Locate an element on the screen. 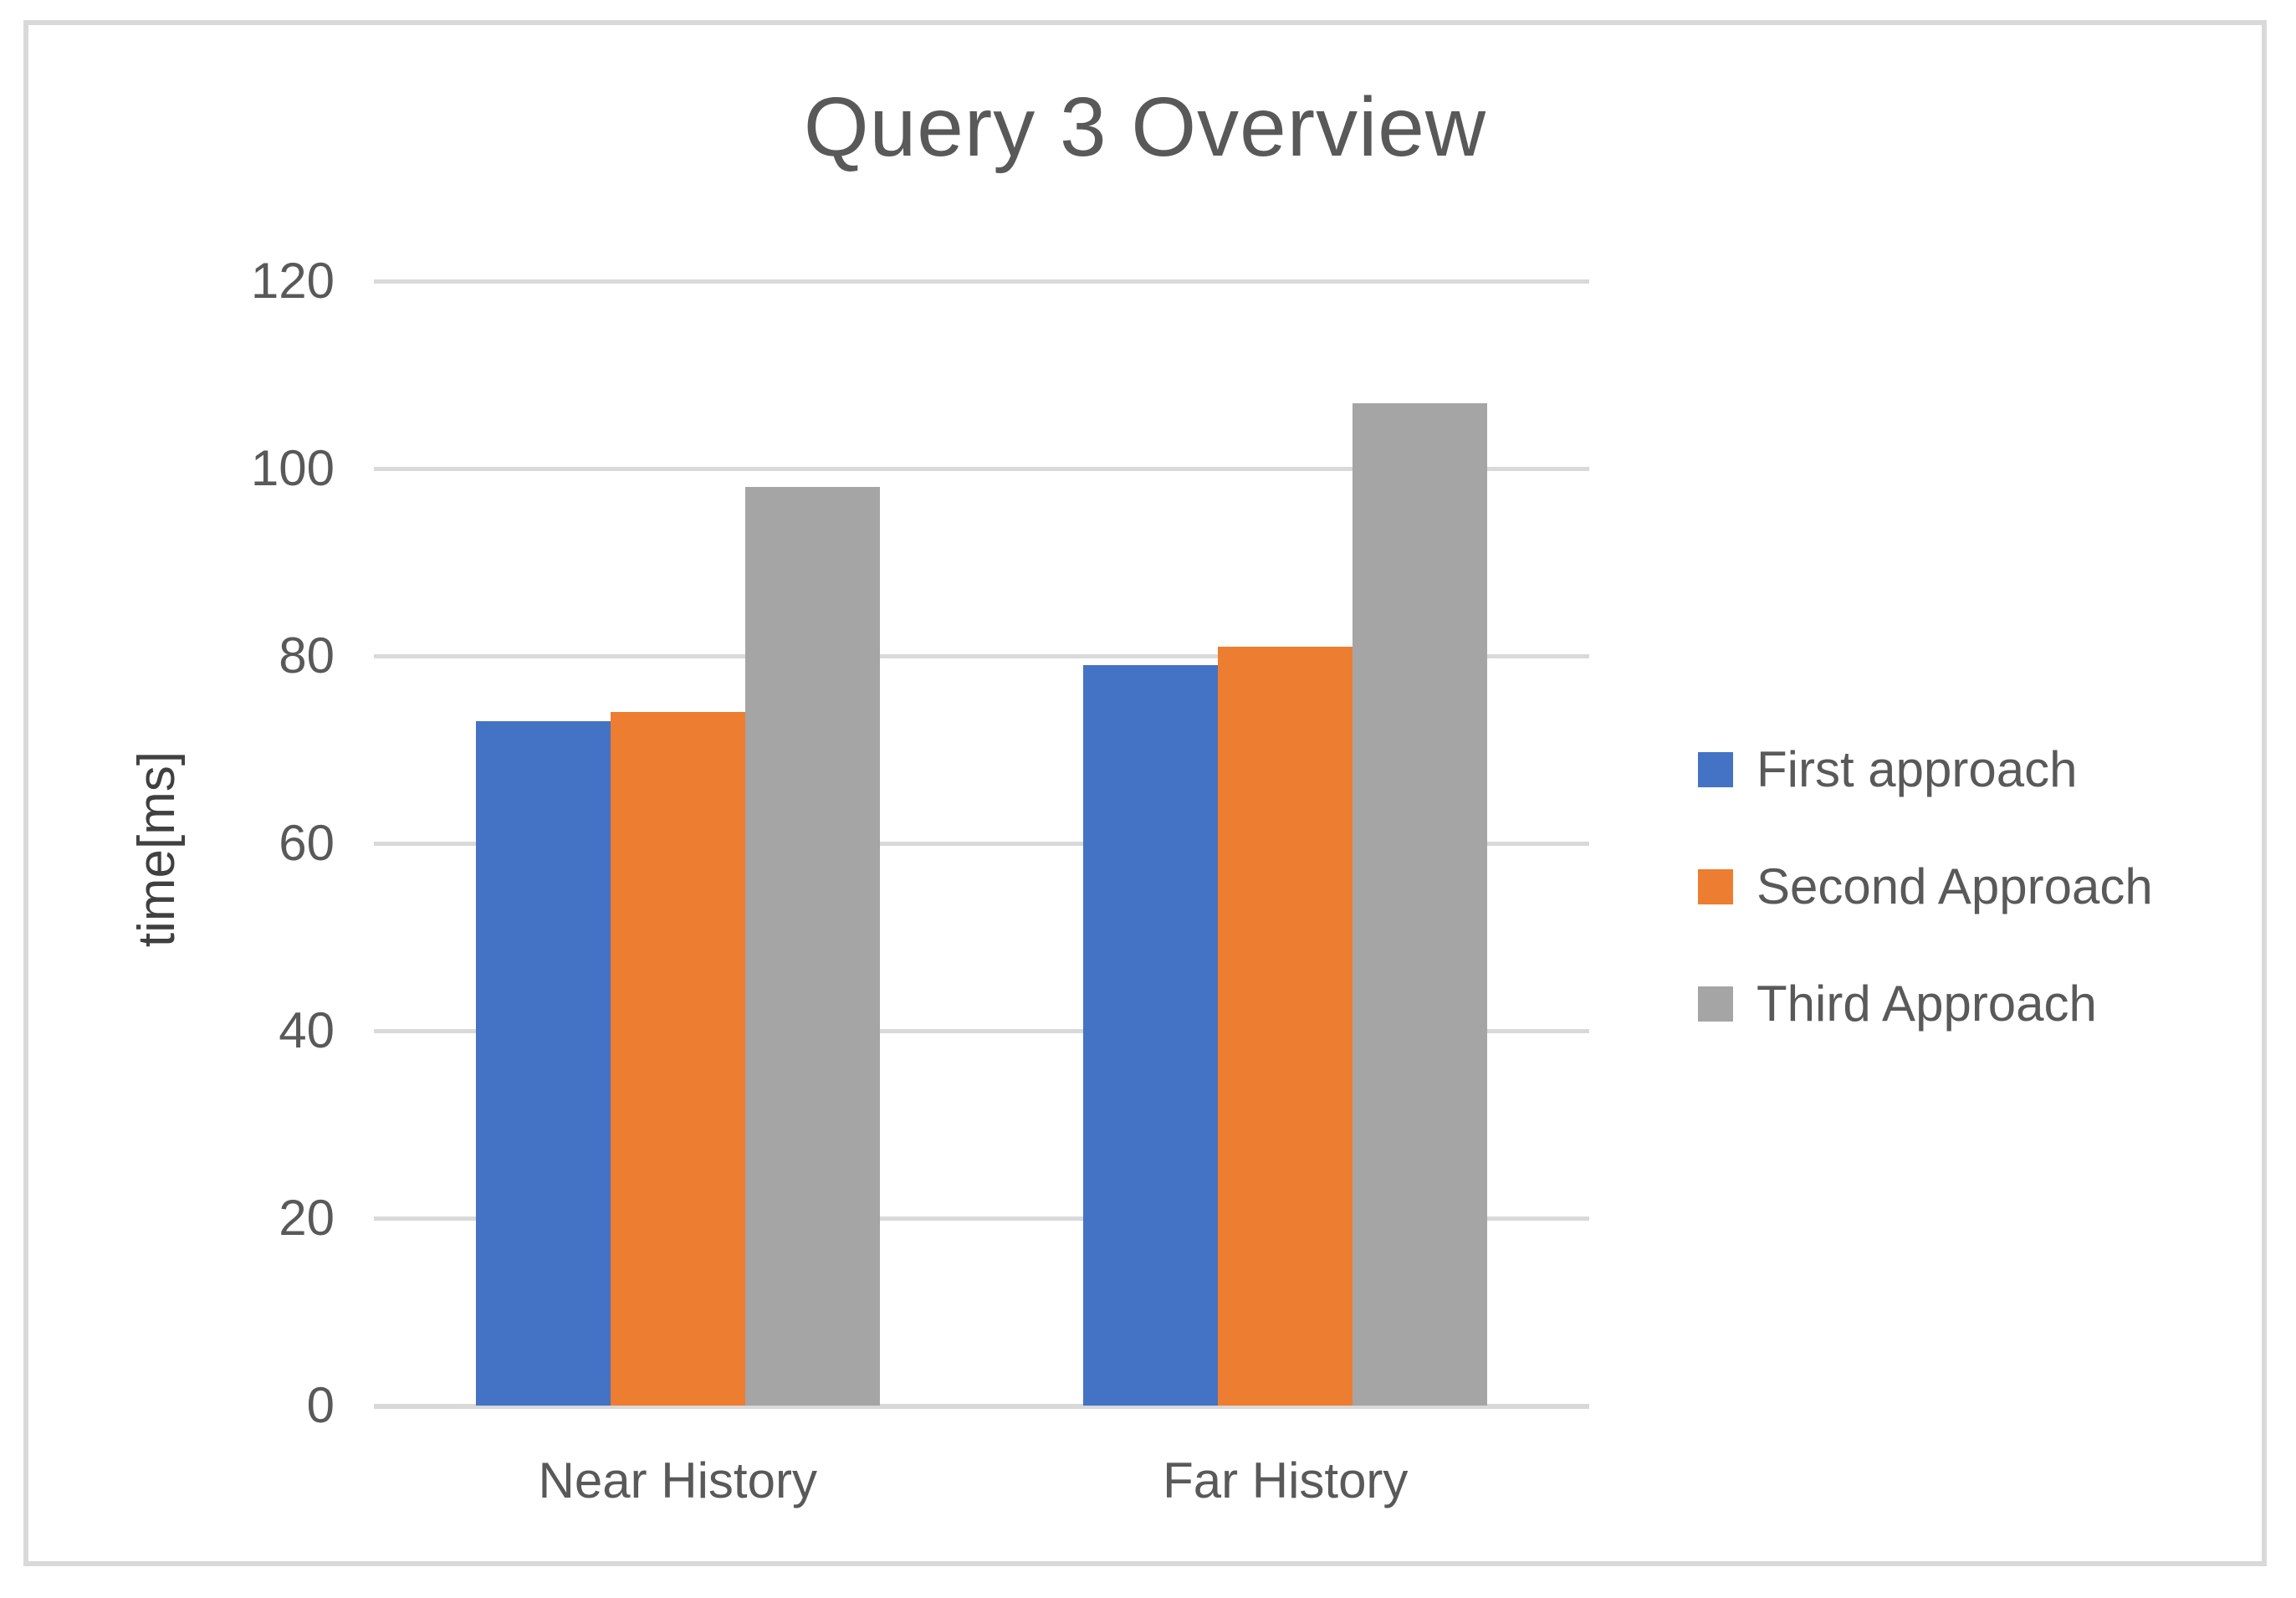 The image size is (2296, 1598). y-tick-label: 100 is located at coordinates (293, 468).